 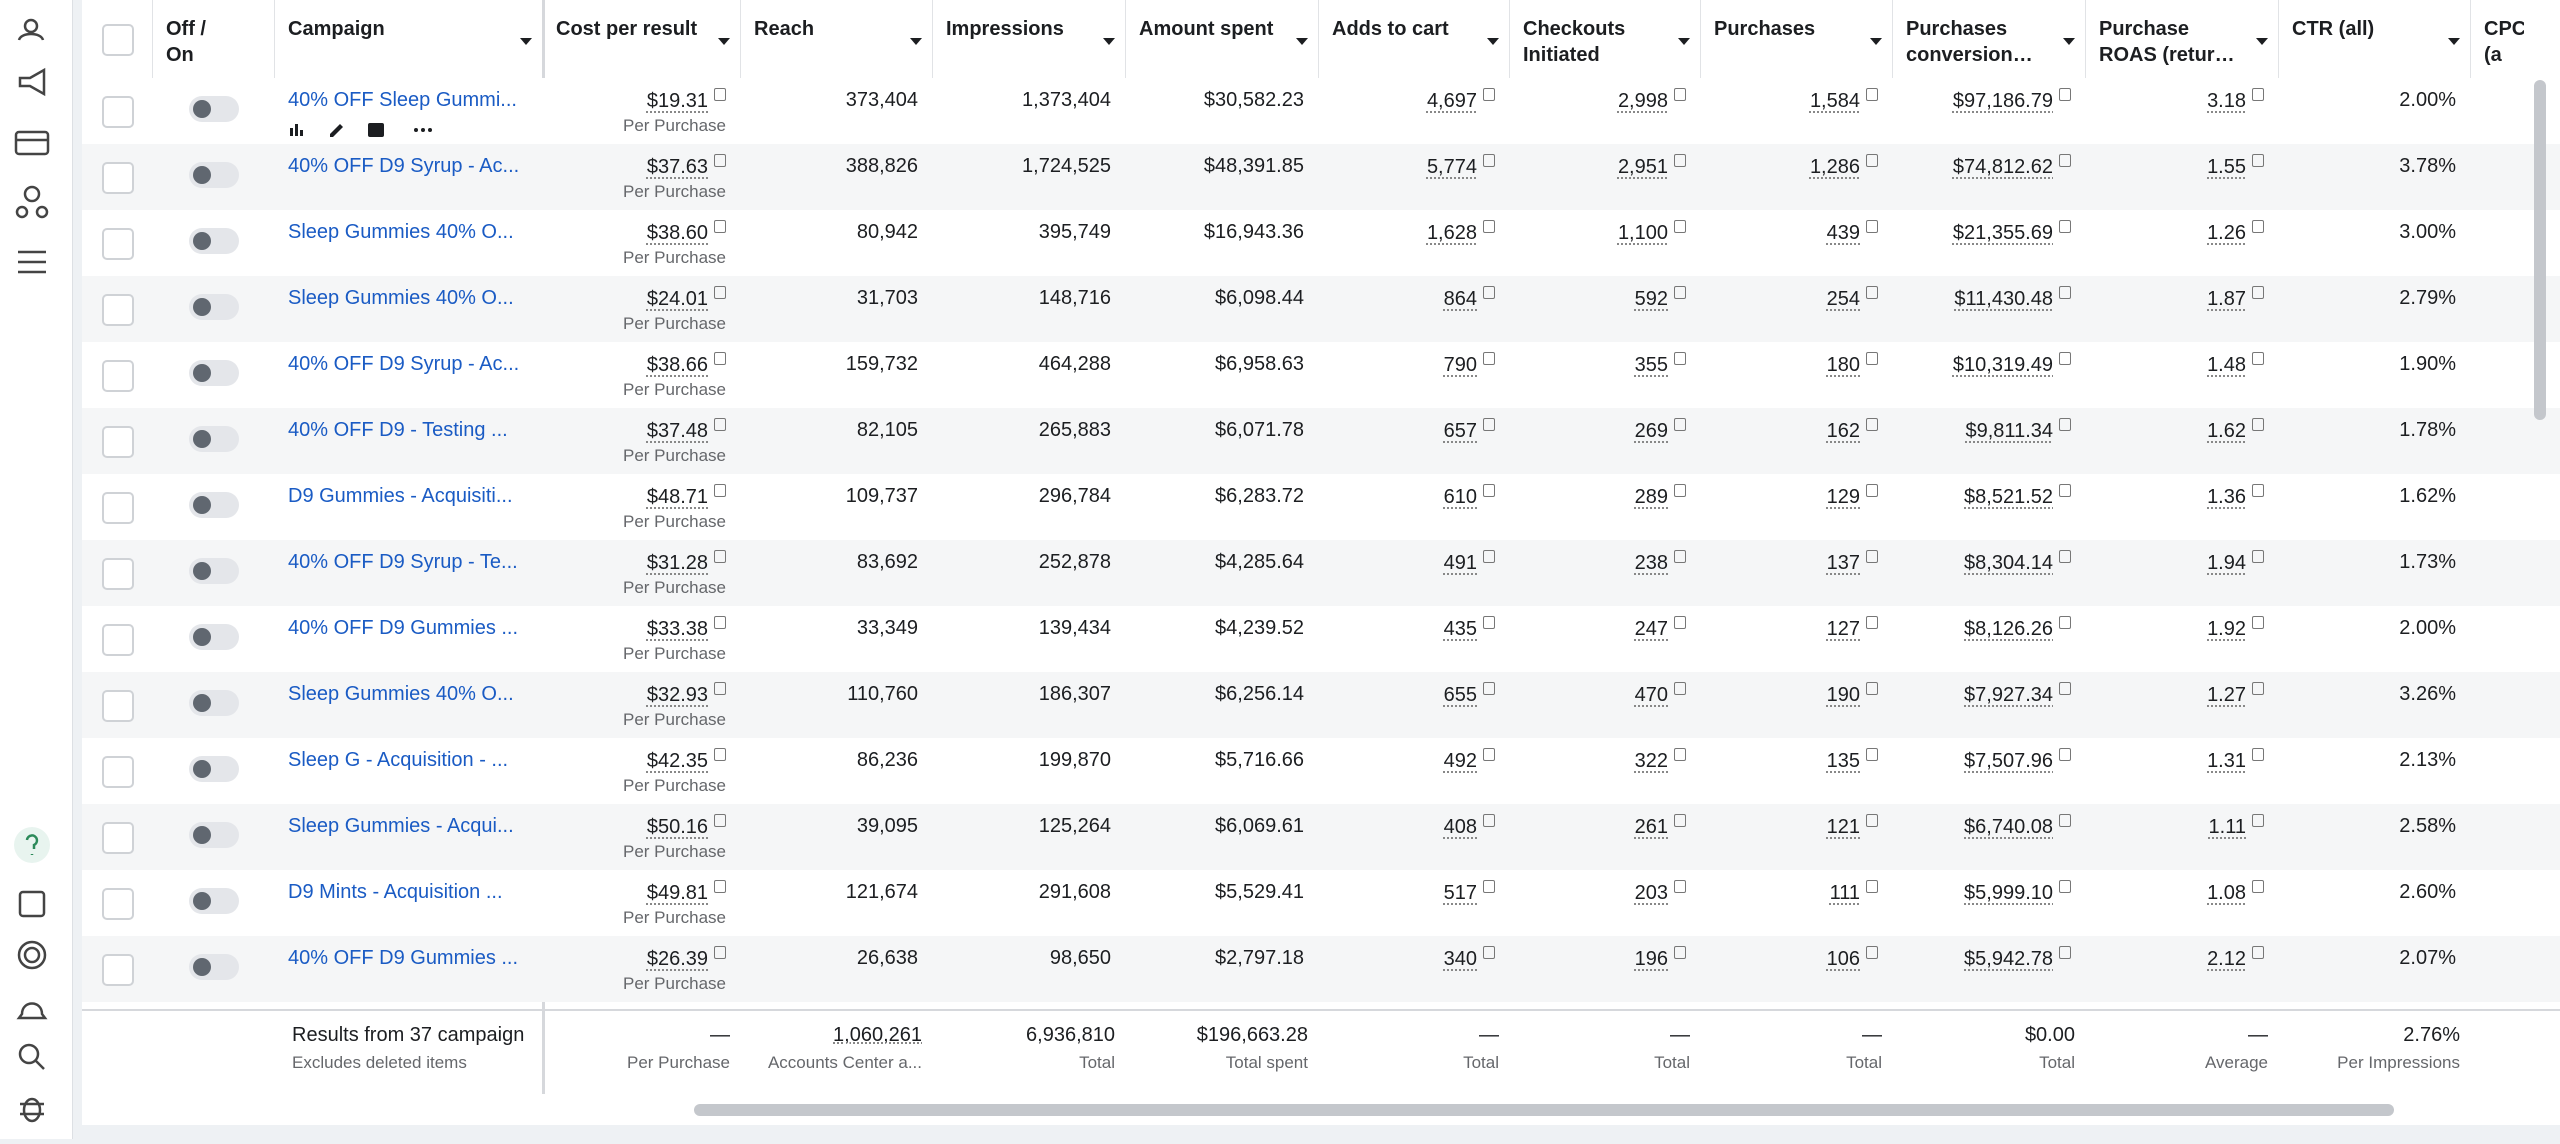 What do you see at coordinates (1206, 29) in the screenshot?
I see `column-header: Amount spent` at bounding box center [1206, 29].